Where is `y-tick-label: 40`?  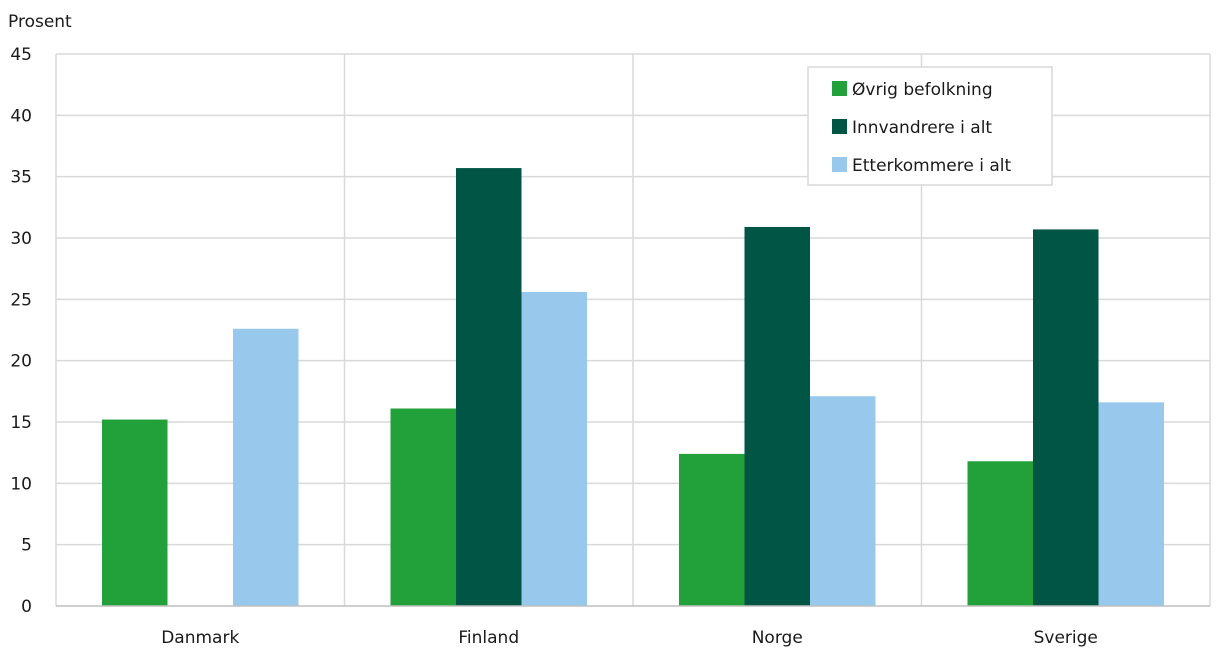 y-tick-label: 40 is located at coordinates (21, 116).